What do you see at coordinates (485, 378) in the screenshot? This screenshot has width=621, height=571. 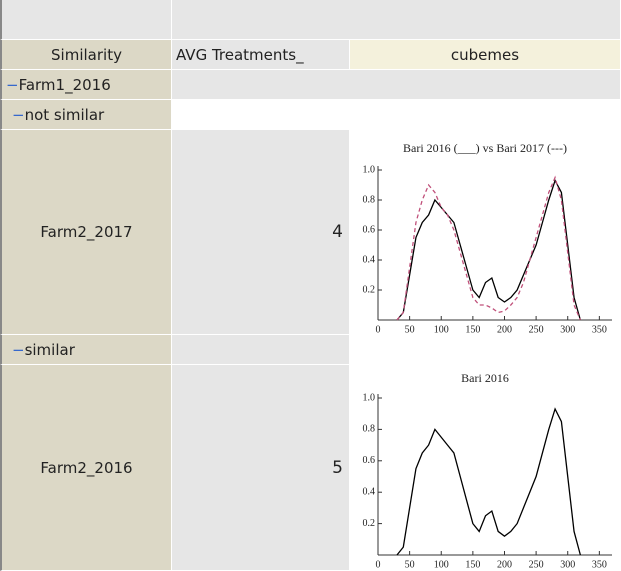 I see `chart-title: Bari 2016` at bounding box center [485, 378].